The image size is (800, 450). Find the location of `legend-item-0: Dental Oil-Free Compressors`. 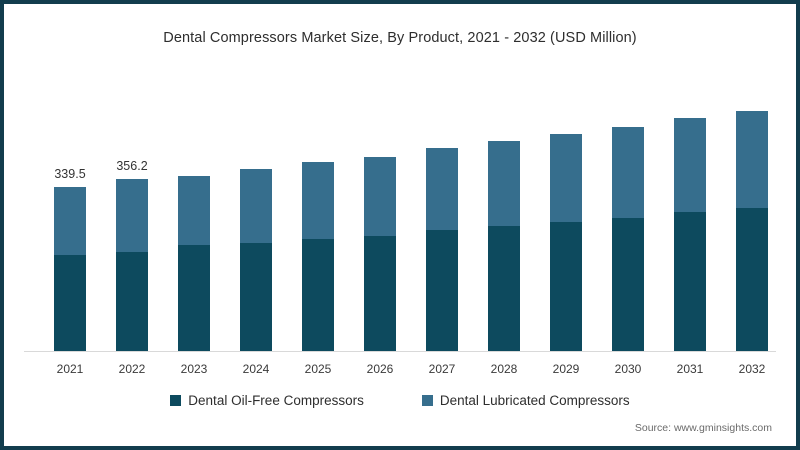

legend-item-0: Dental Oil-Free Compressors is located at coordinates (267, 400).